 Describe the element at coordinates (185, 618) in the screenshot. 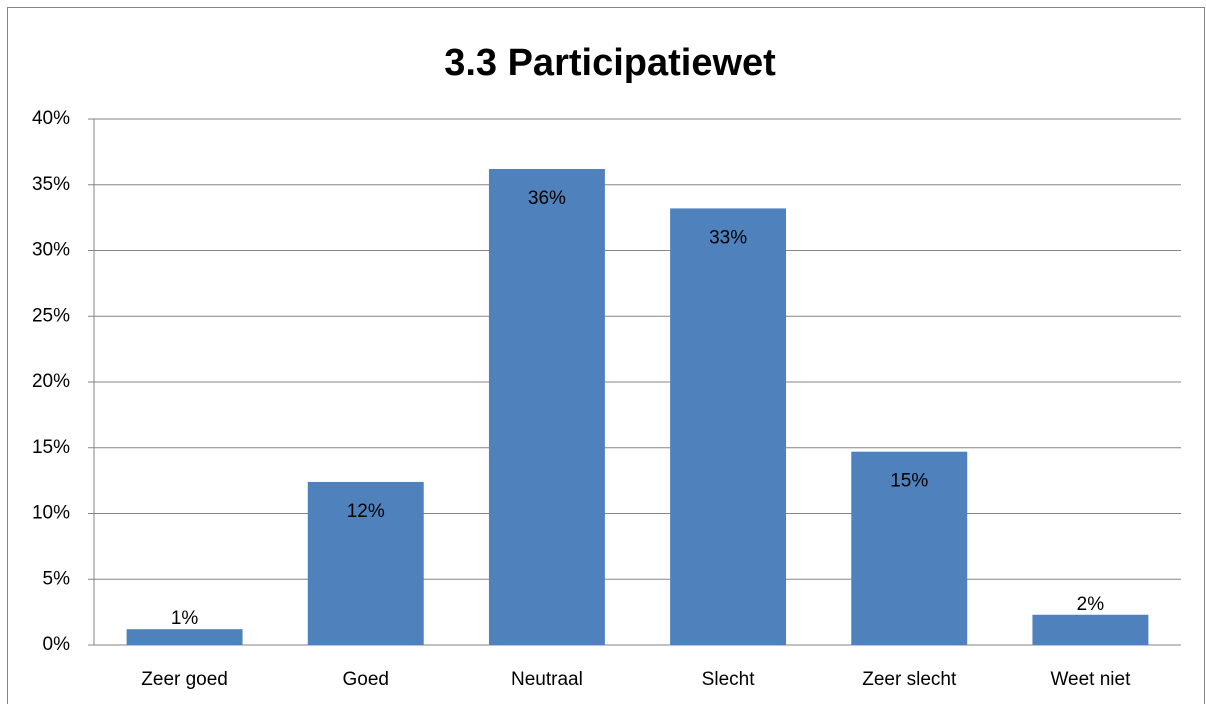

I see `data-label: 1%` at that location.